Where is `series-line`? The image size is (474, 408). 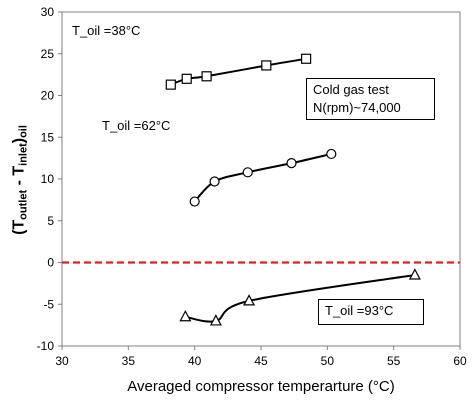 series-line is located at coordinates (300, 298).